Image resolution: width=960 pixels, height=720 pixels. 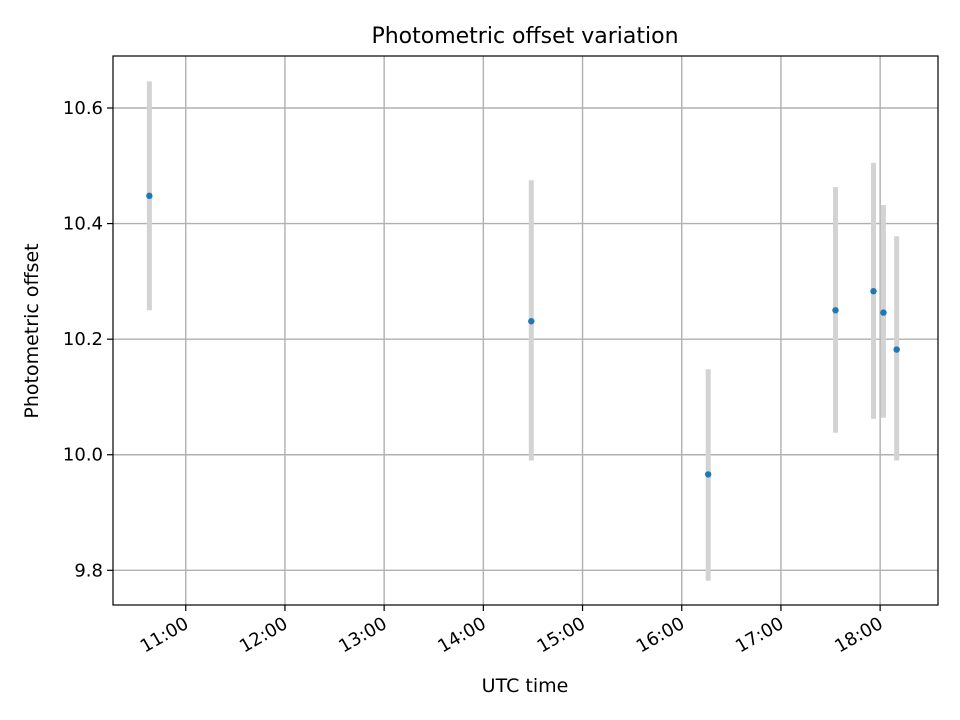 What do you see at coordinates (83, 108) in the screenshot?
I see `y-tick-label: 10.6` at bounding box center [83, 108].